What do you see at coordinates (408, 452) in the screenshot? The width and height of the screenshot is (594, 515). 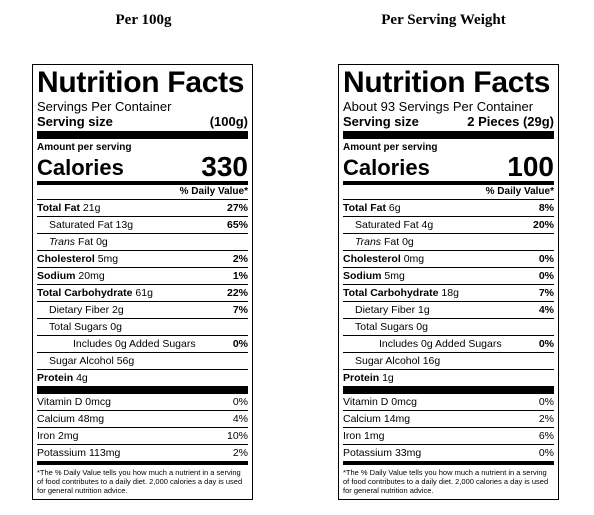 I see `nutrient-amount: 33mg` at bounding box center [408, 452].